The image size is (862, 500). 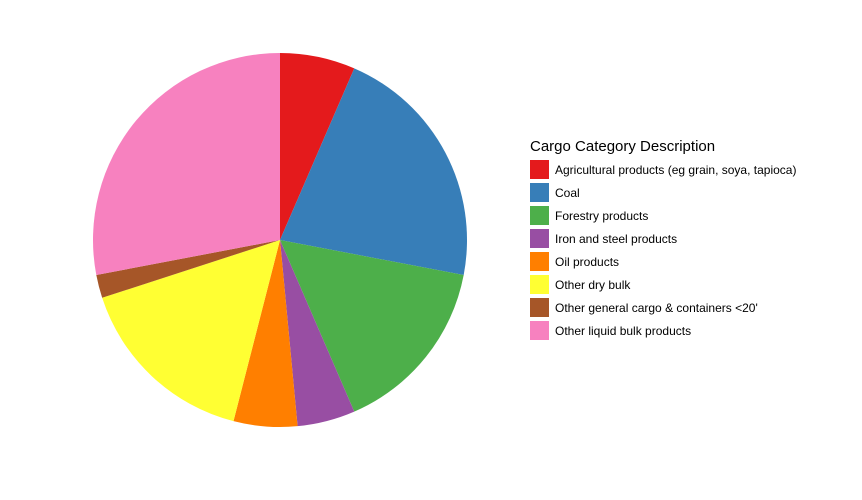 I want to click on legend-label: Other liquid bulk products, so click(x=623, y=330).